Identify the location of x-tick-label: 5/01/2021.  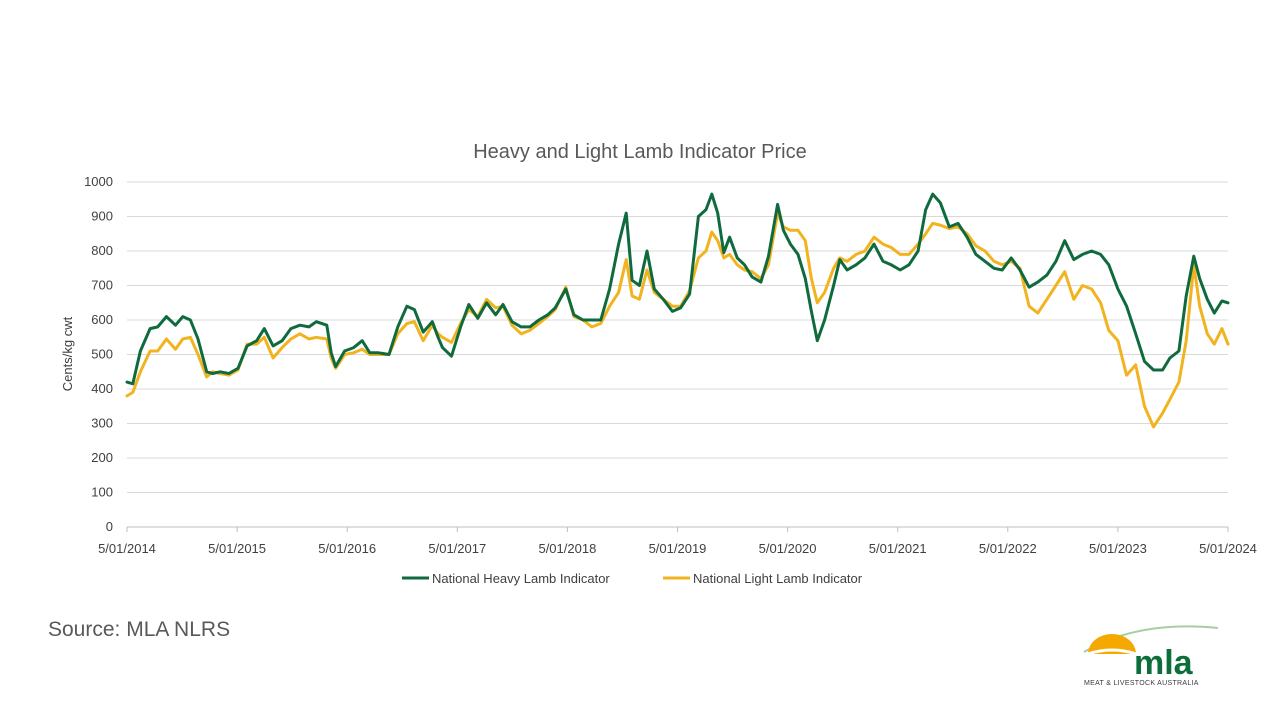
(898, 548).